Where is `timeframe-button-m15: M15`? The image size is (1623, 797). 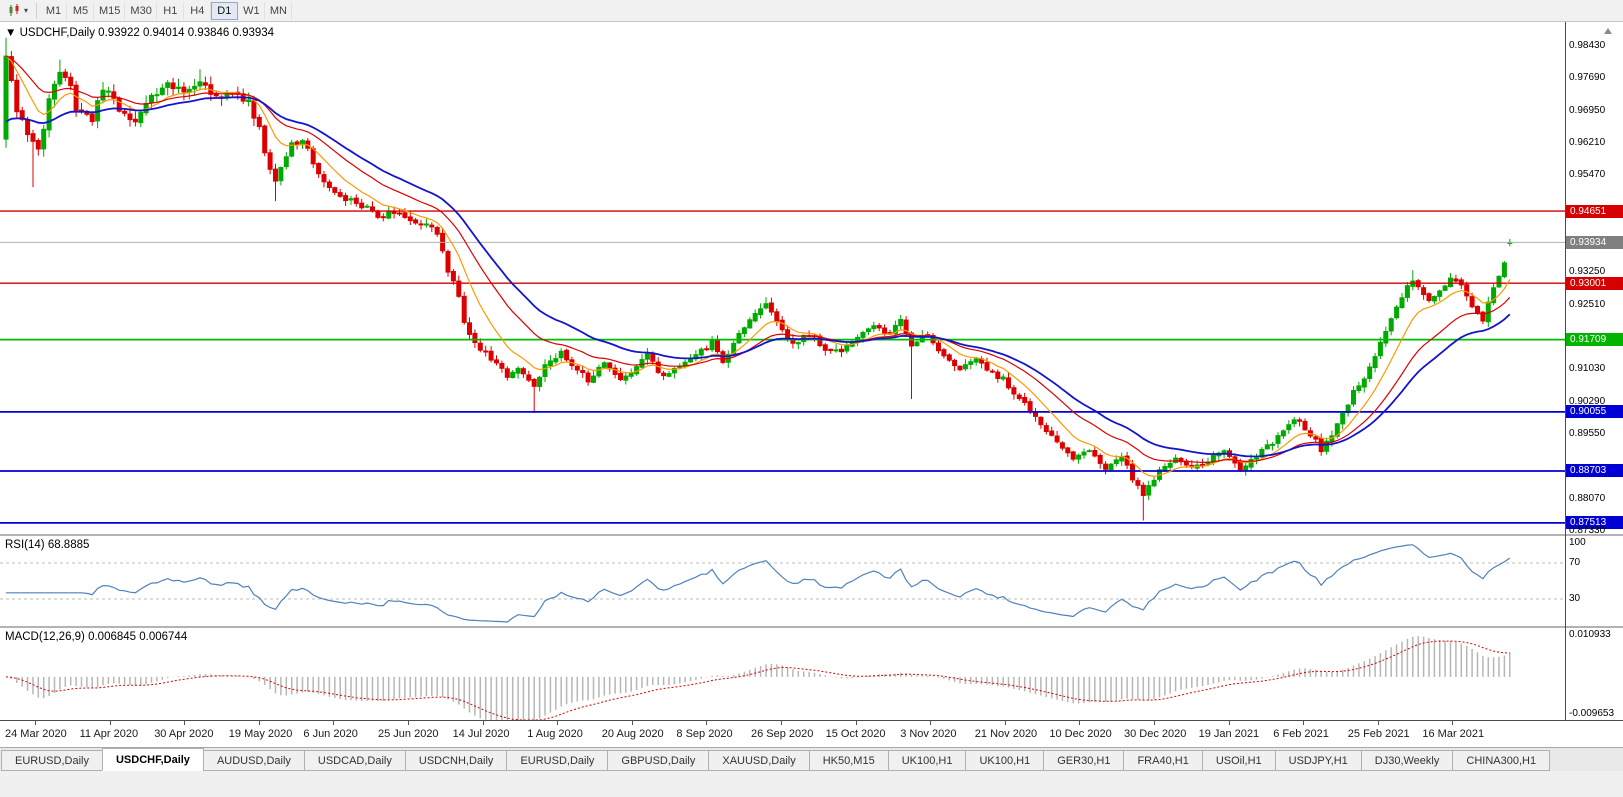
timeframe-button-m15: M15 is located at coordinates (110, 10).